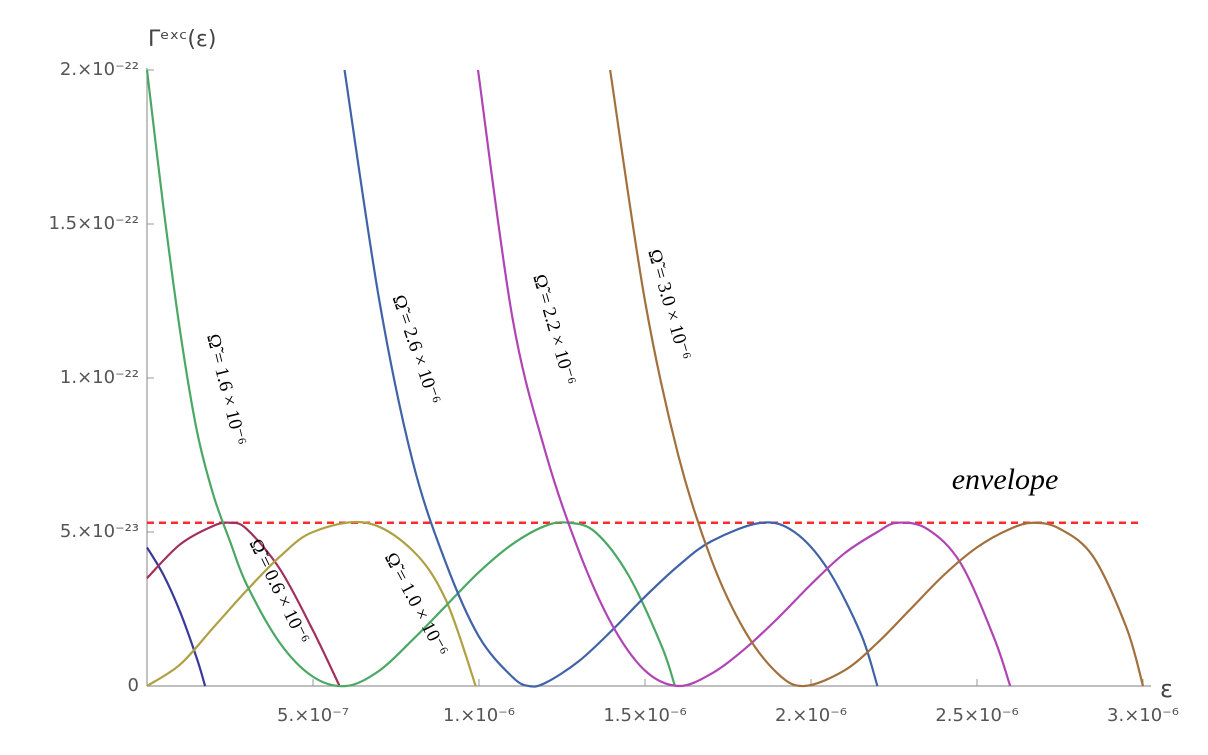  I want to click on curve-label: Ω̃ = 1.6 × 10⁻⁶, so click(226, 390).